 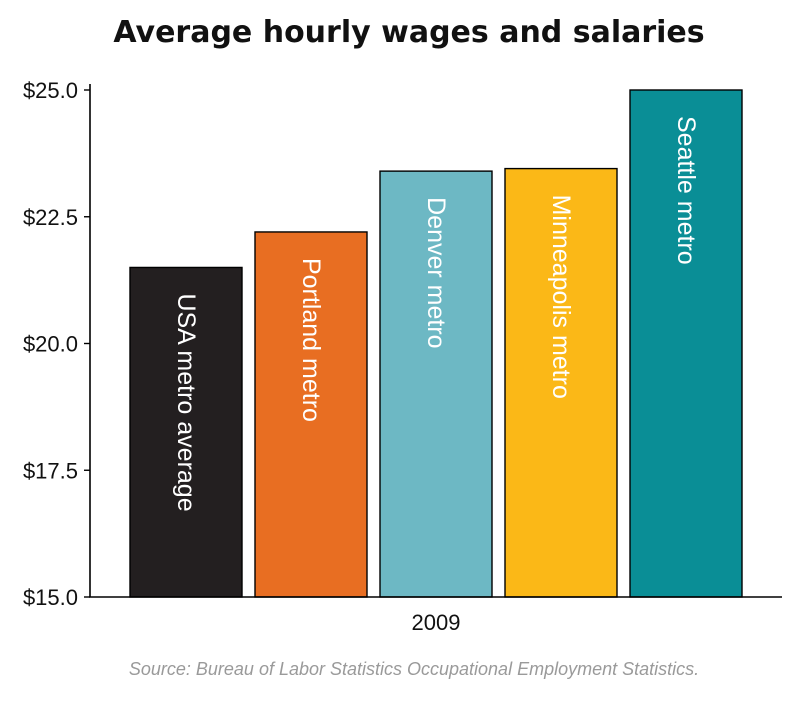 I want to click on bar-portland-metro, so click(x=311, y=414).